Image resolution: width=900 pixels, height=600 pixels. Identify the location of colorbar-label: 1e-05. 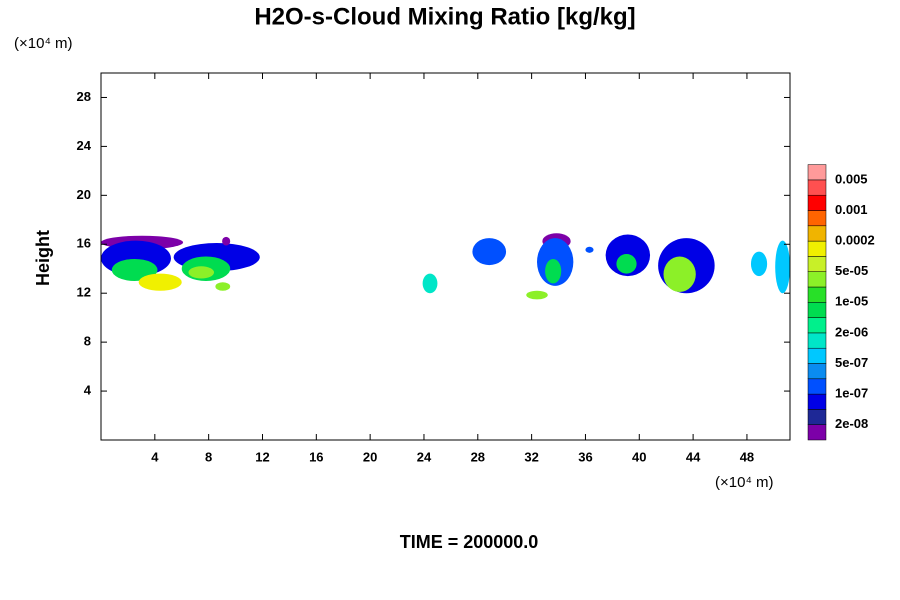
(851, 301).